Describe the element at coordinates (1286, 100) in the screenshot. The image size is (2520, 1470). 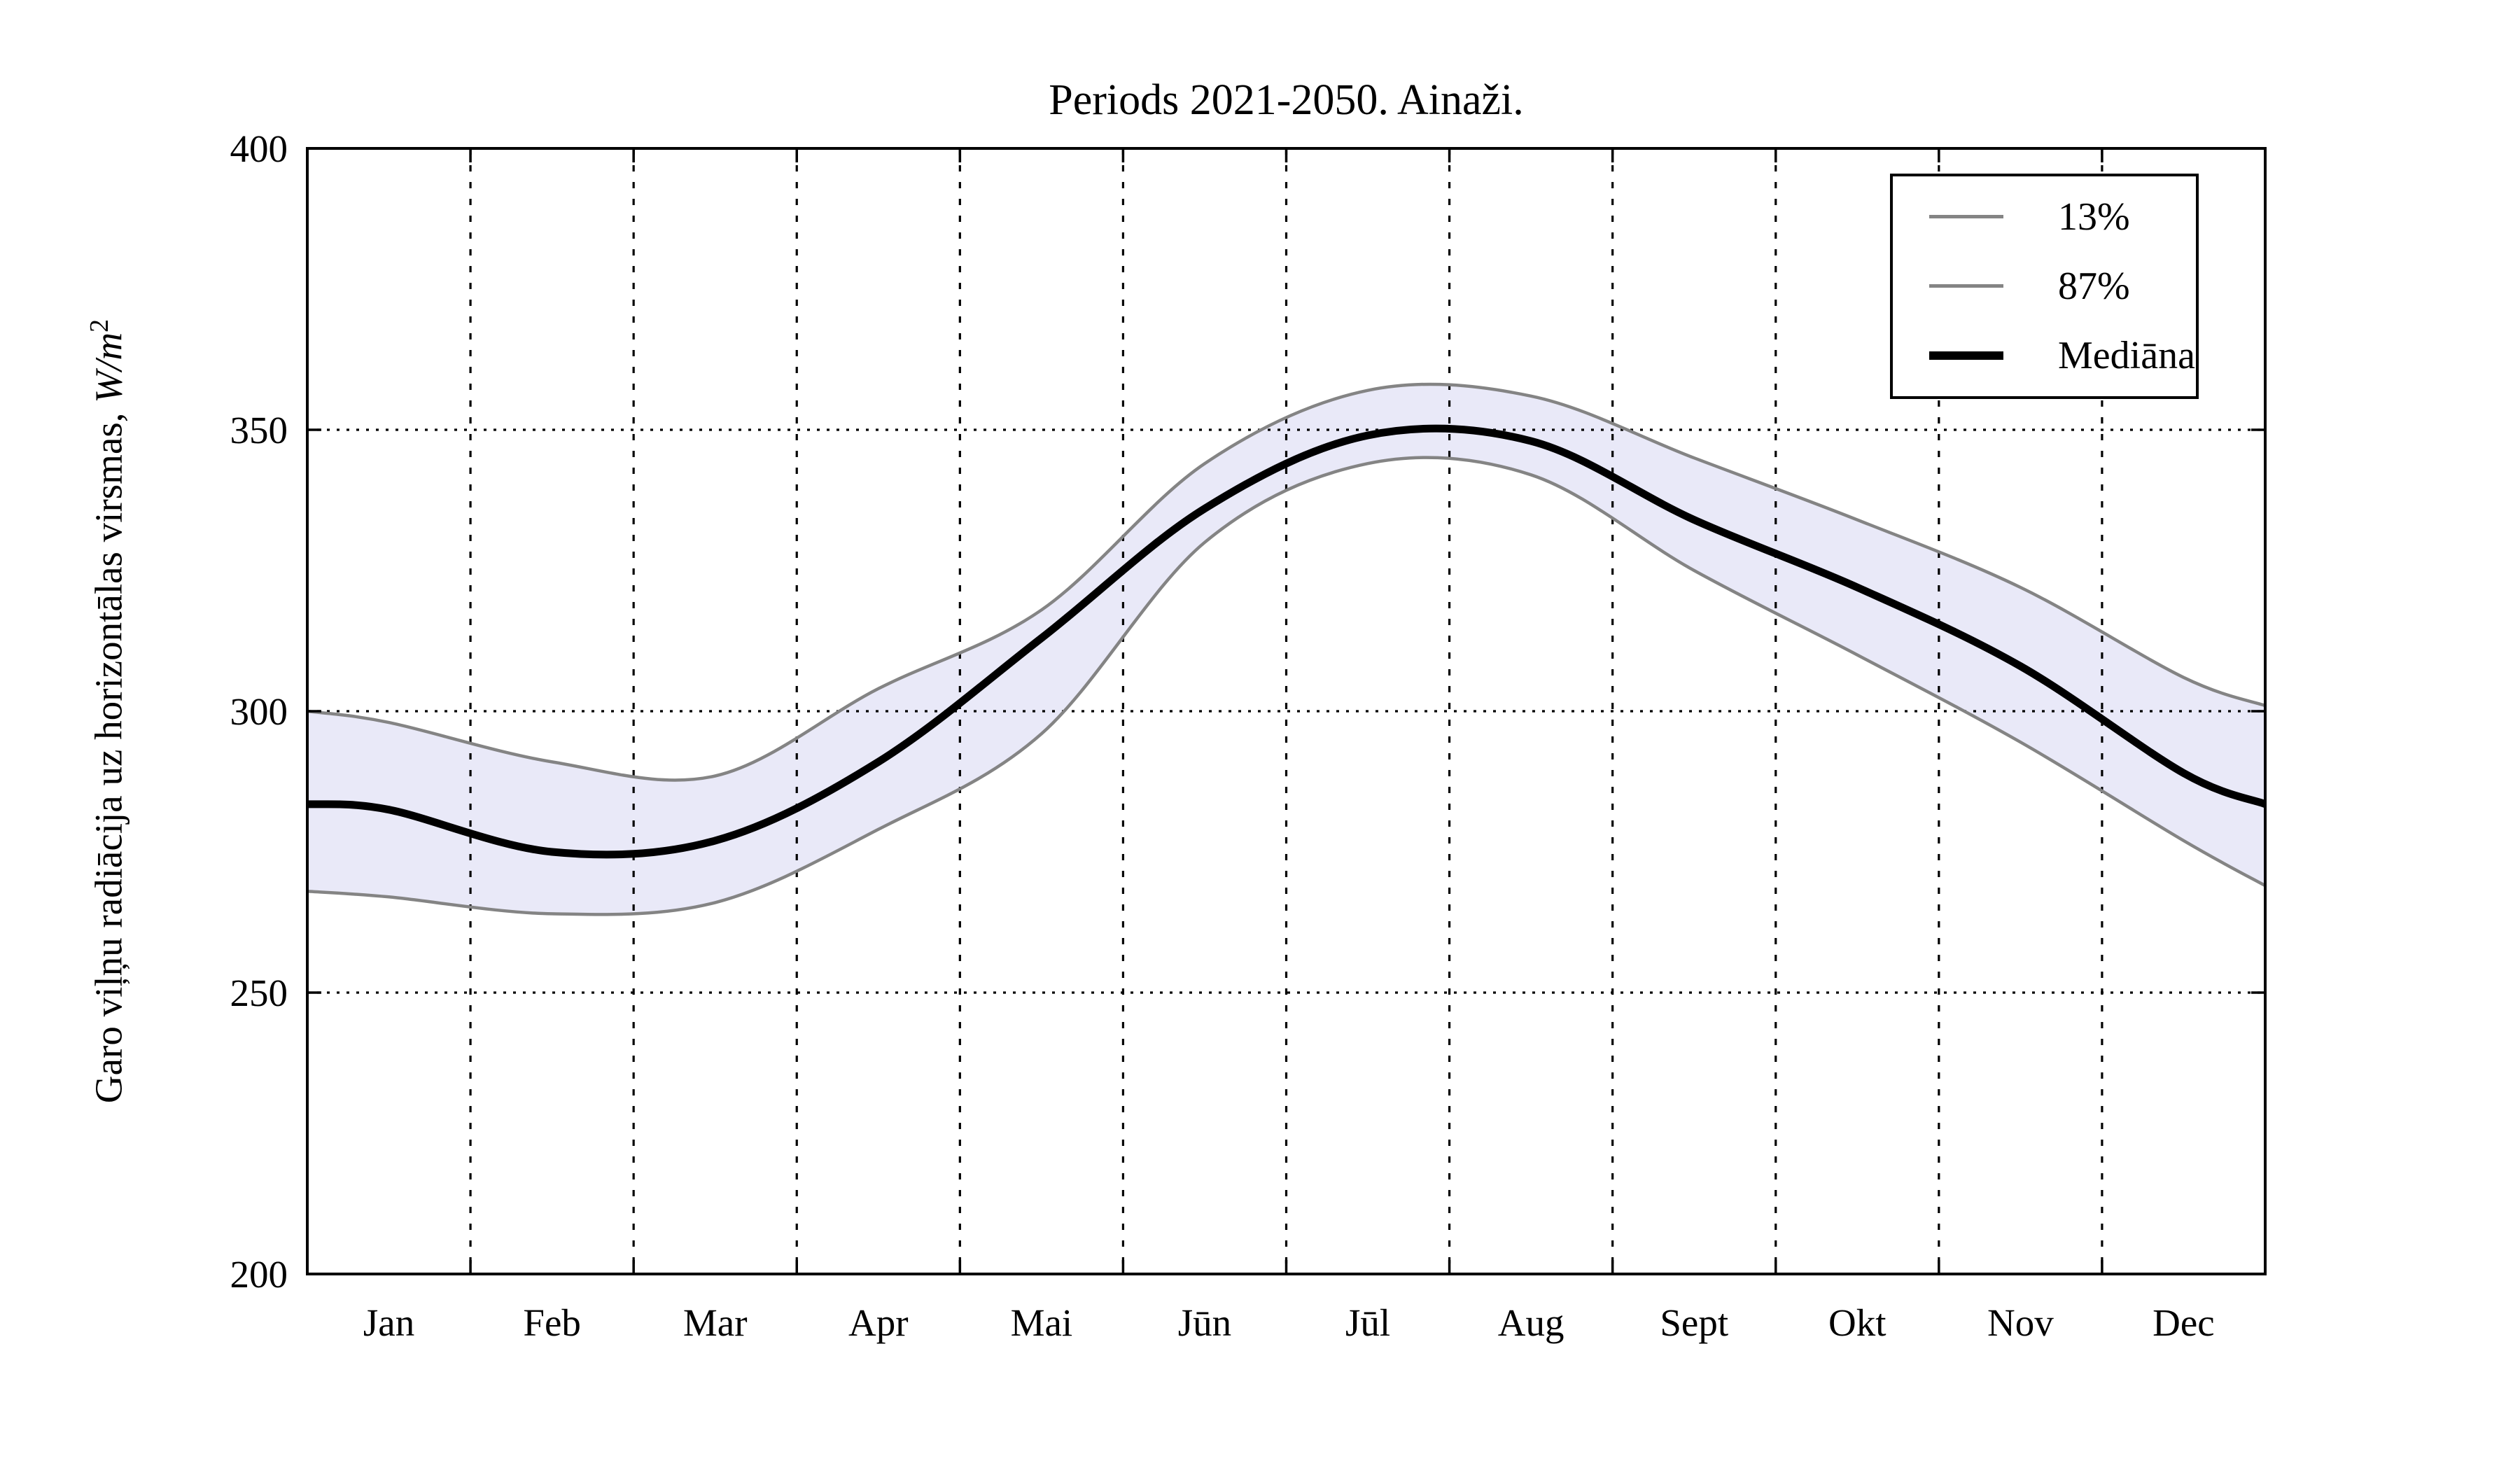
I see `chart-title: Periods 2021-2050. Ainaži.` at that location.